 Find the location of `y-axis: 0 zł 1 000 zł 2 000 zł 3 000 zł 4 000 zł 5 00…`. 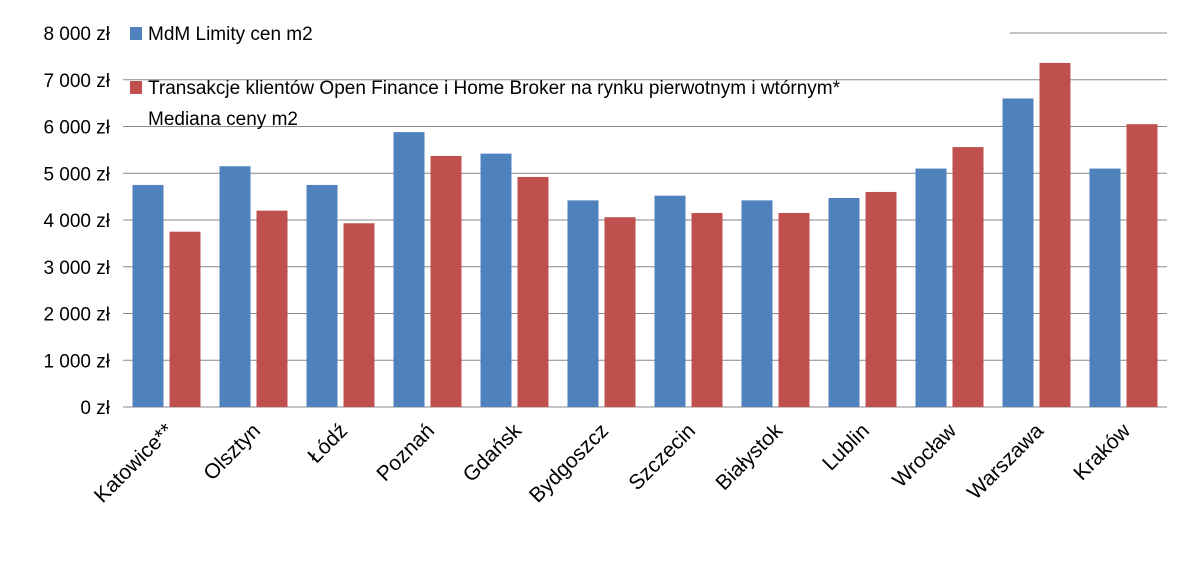

y-axis: 0 zł 1 000 zł 2 000 zł 3 000 zł 4 000 zł 5 00… is located at coordinates (76, 221).